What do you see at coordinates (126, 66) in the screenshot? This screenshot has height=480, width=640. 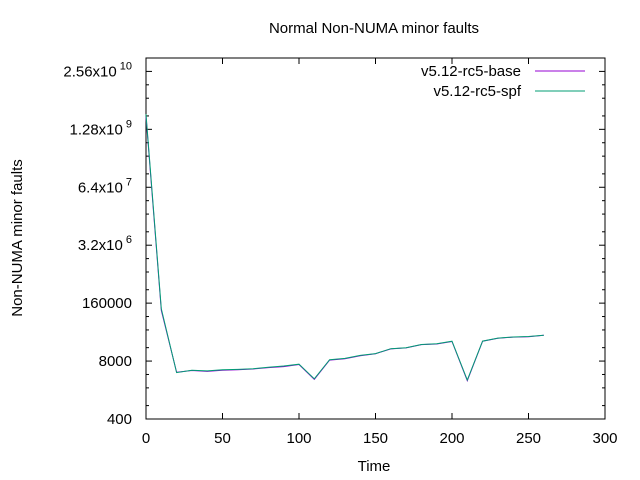 I see `y-tick-label-exponent: 10` at bounding box center [126, 66].